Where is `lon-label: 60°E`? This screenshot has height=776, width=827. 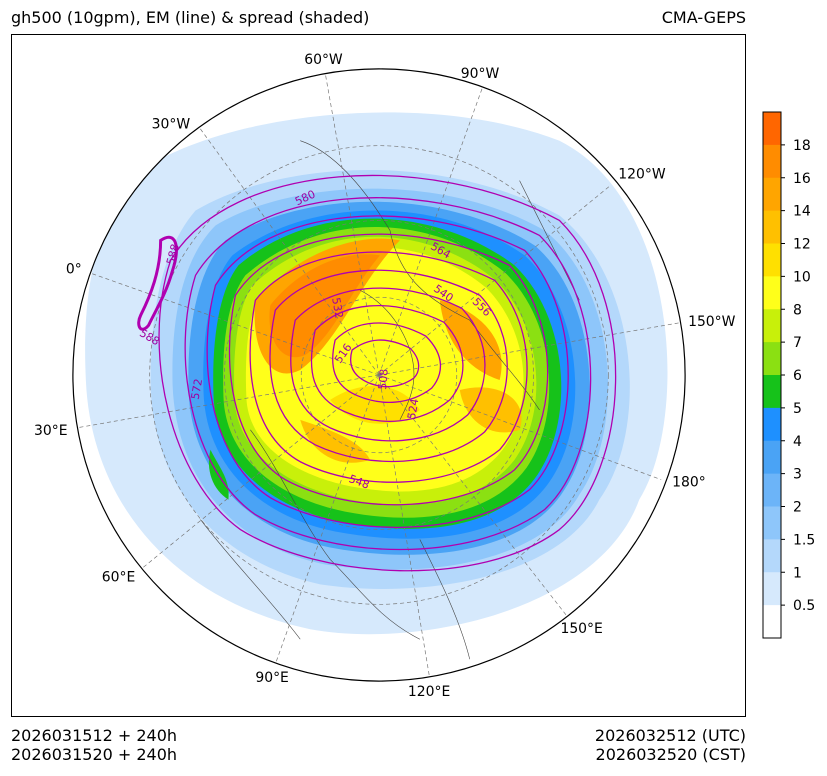
lon-label: 60°E is located at coordinates (119, 577).